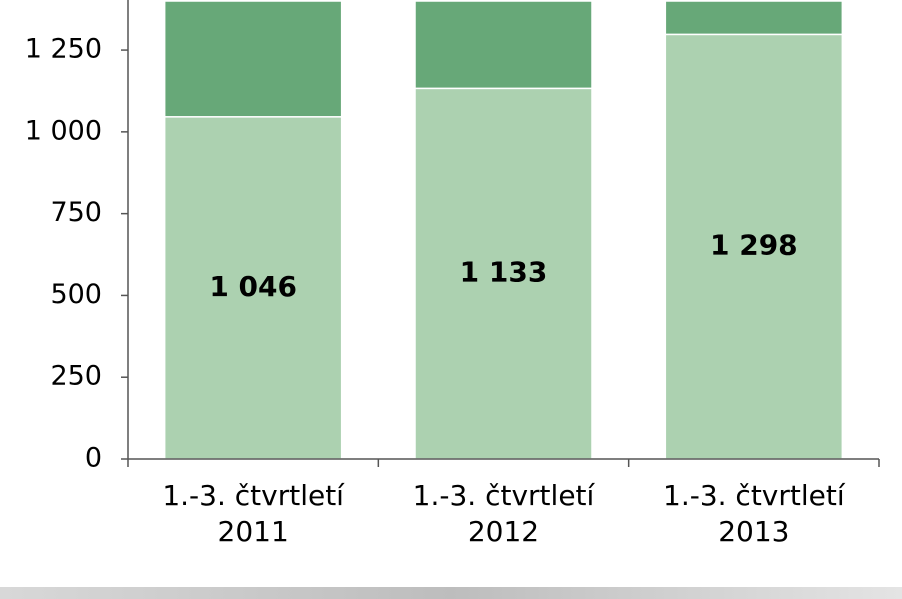 The width and height of the screenshot is (902, 599). I want to click on x-tick-label: 1.-3. čtvrtletí 2012, so click(503, 513).